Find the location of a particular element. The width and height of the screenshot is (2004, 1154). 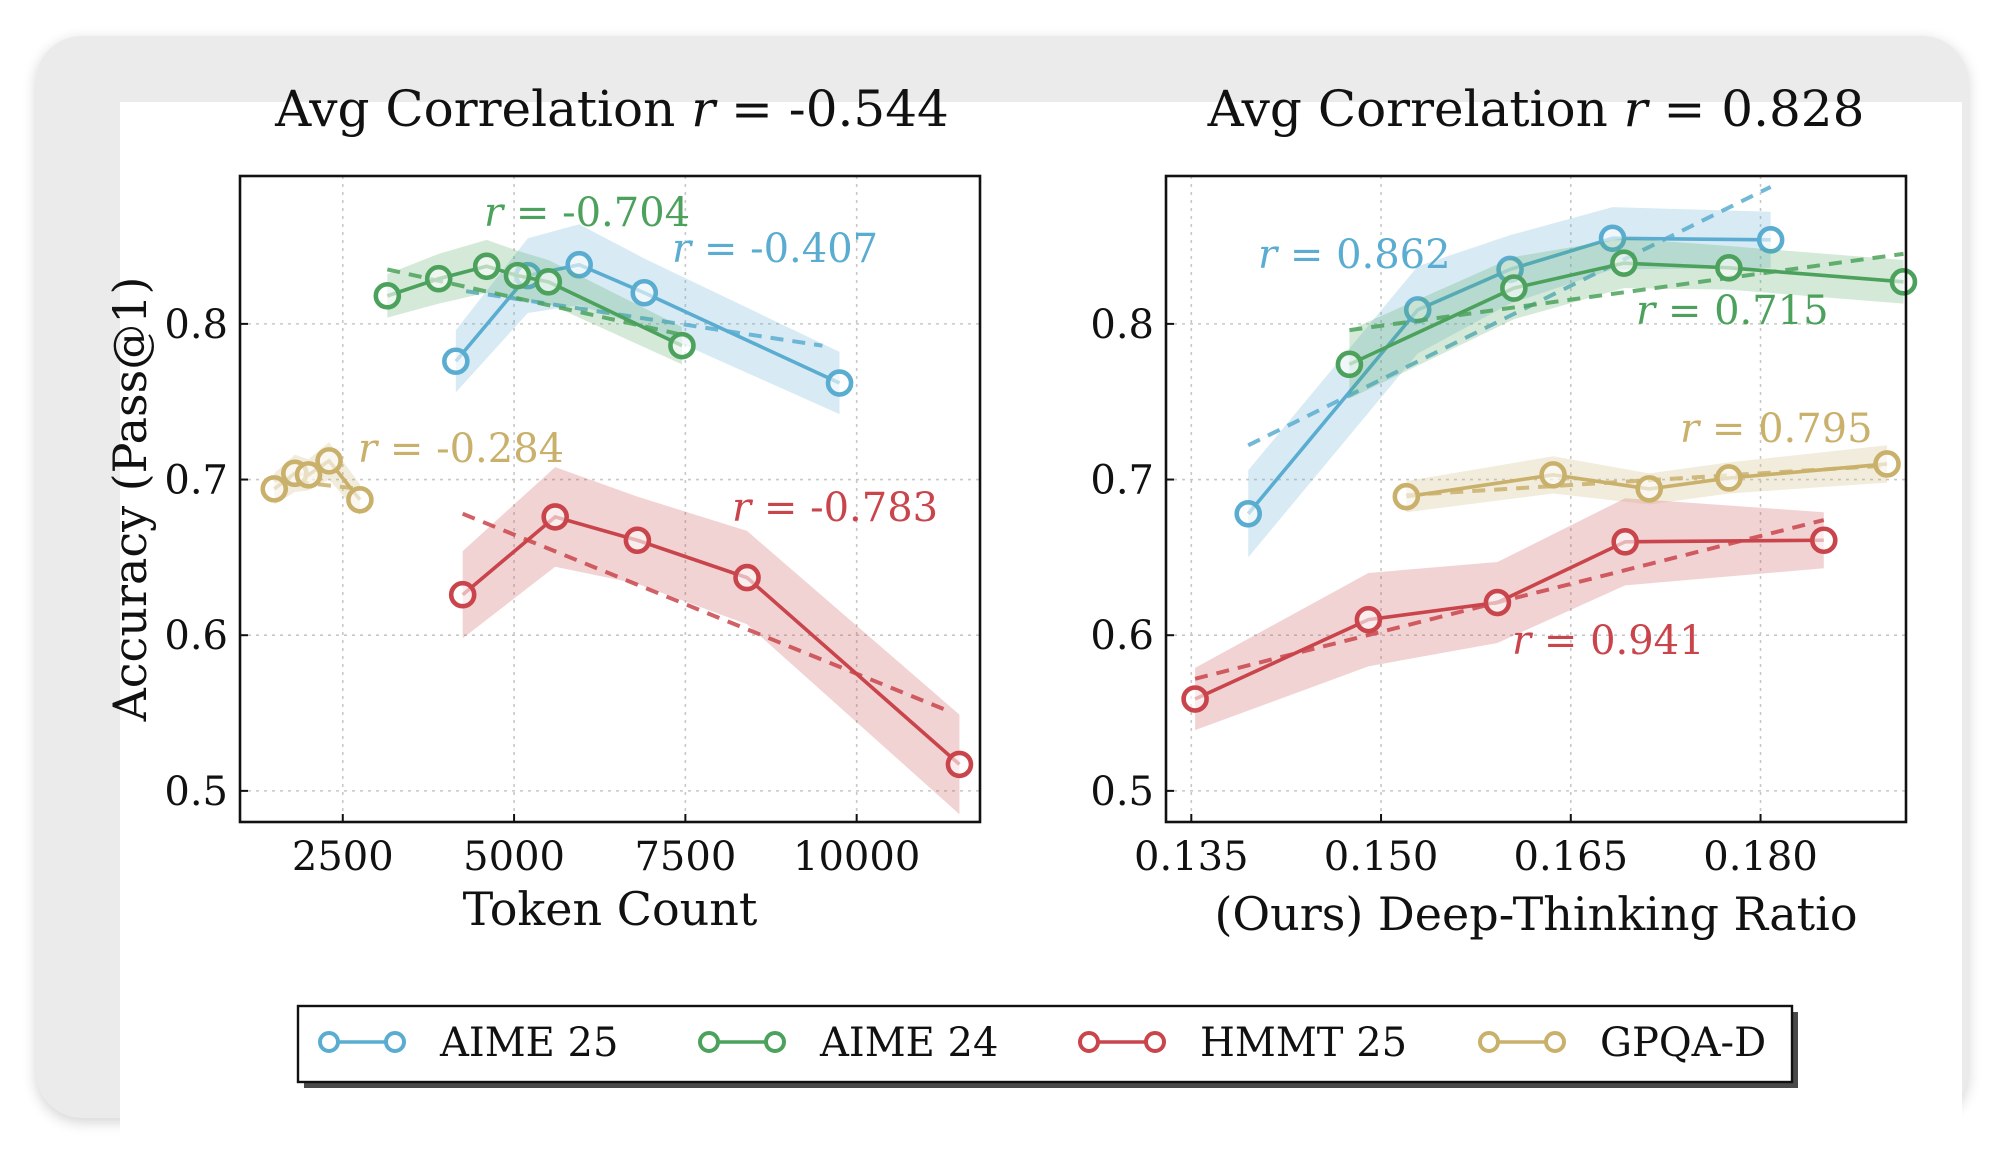

legend-label: AIME 24 is located at coordinates (908, 1043).